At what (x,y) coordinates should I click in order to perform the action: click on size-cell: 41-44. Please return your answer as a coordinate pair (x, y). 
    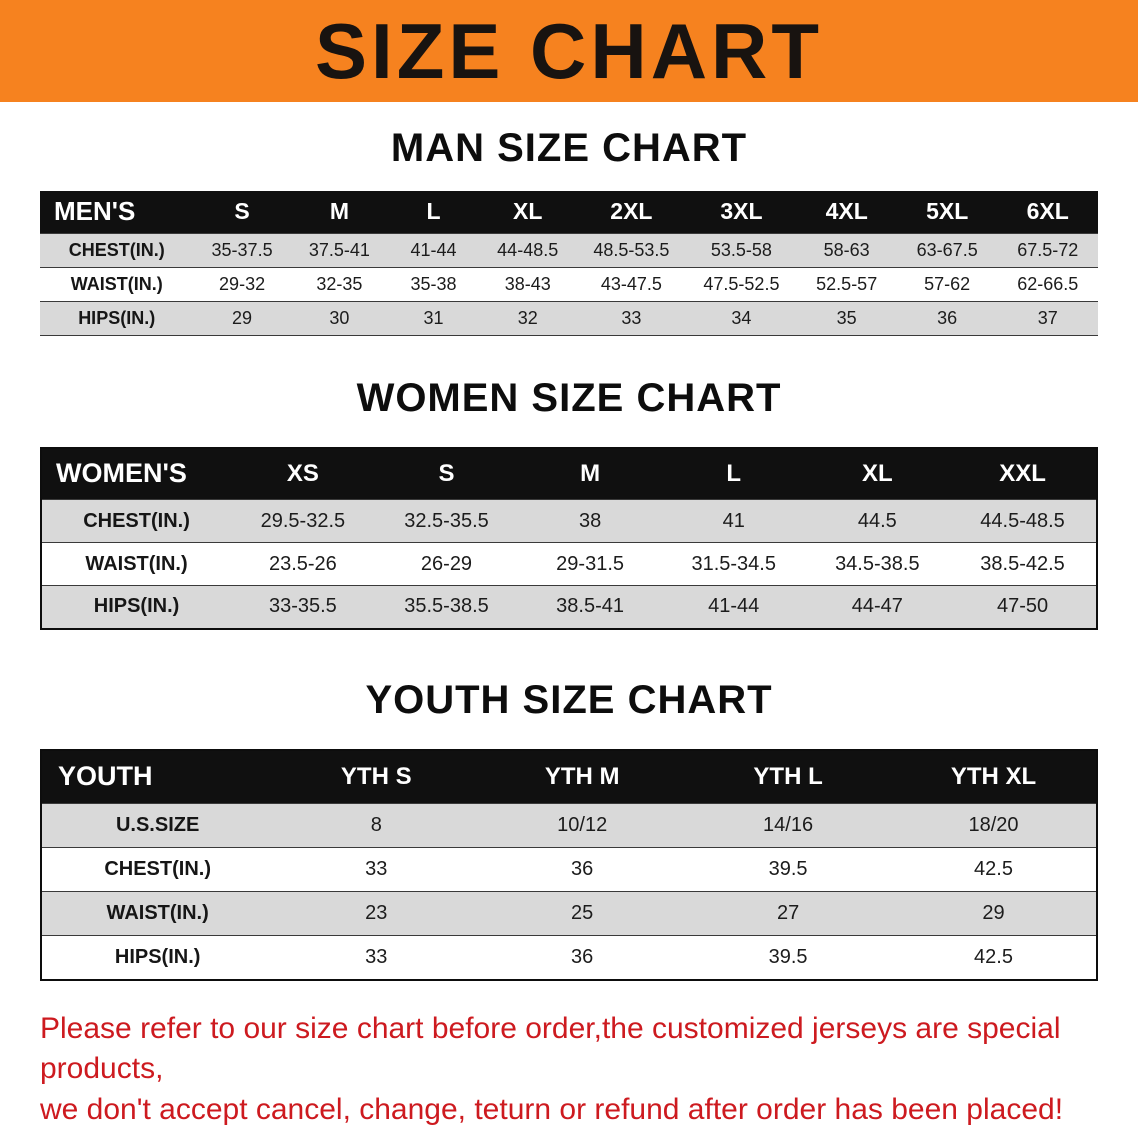
    Looking at the image, I should click on (433, 249).